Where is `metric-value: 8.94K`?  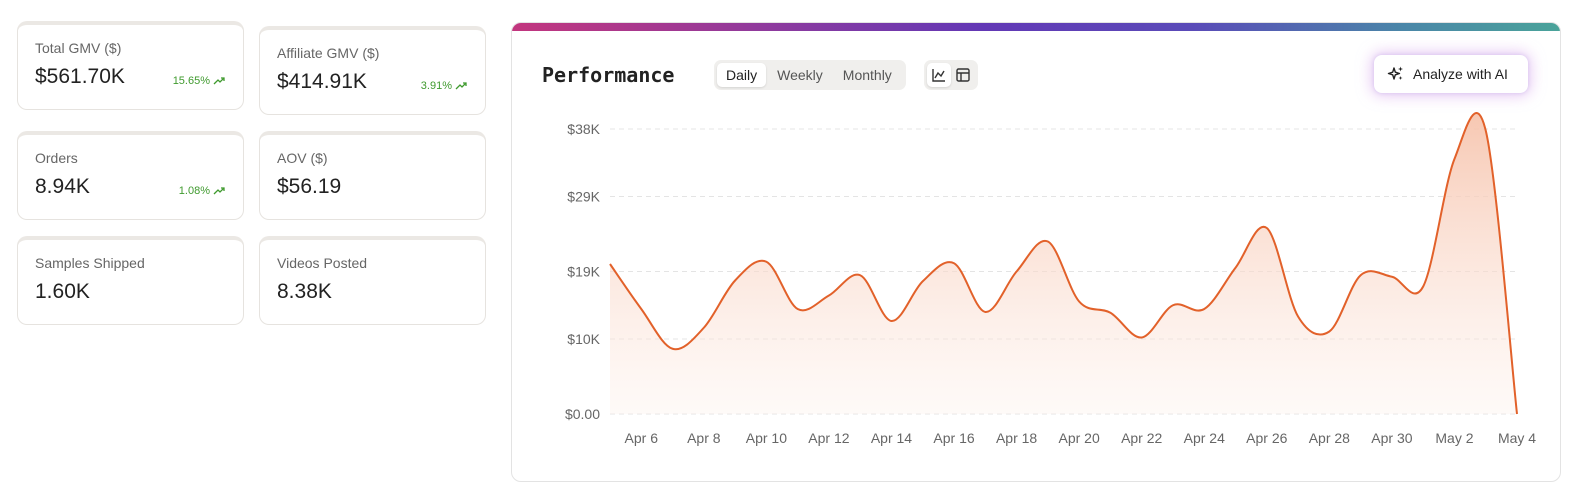 metric-value: 8.94K is located at coordinates (62, 186).